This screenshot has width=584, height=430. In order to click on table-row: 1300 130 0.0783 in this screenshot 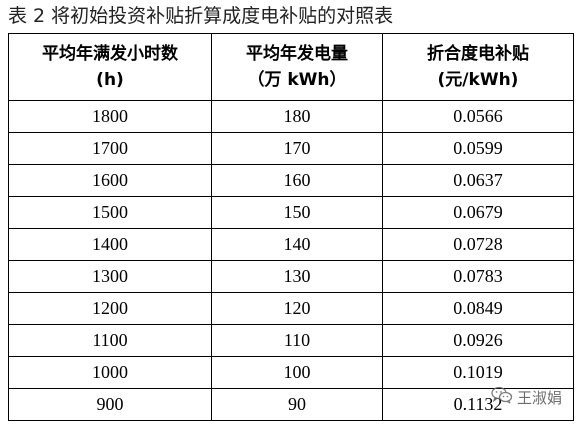, I will do `click(291, 276)`.